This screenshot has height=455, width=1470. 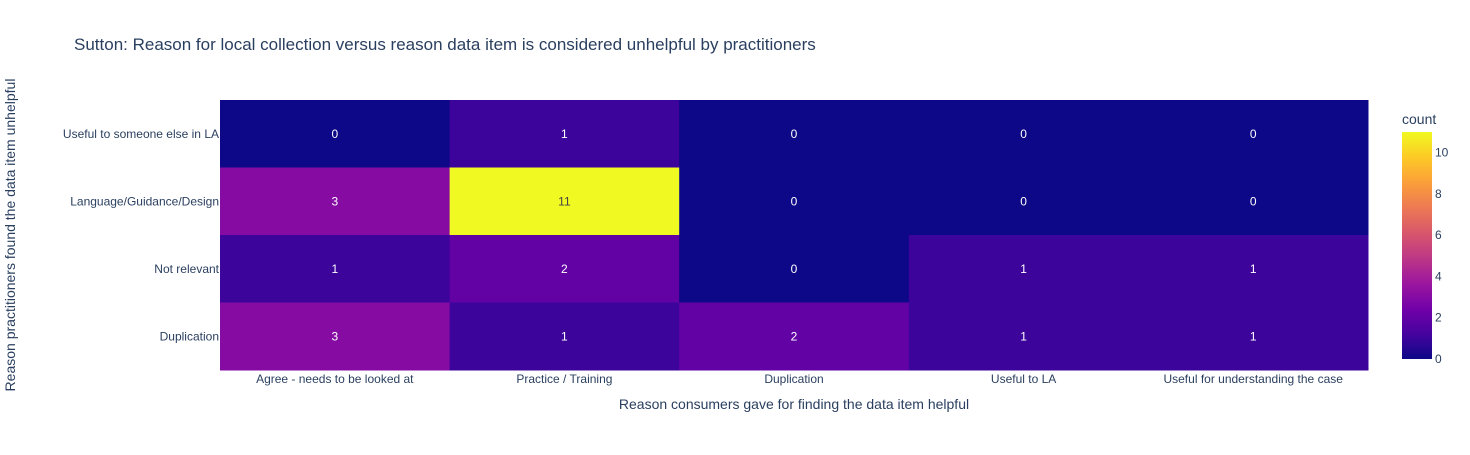 I want to click on colorbar-tick-label: 4, so click(x=1438, y=276).